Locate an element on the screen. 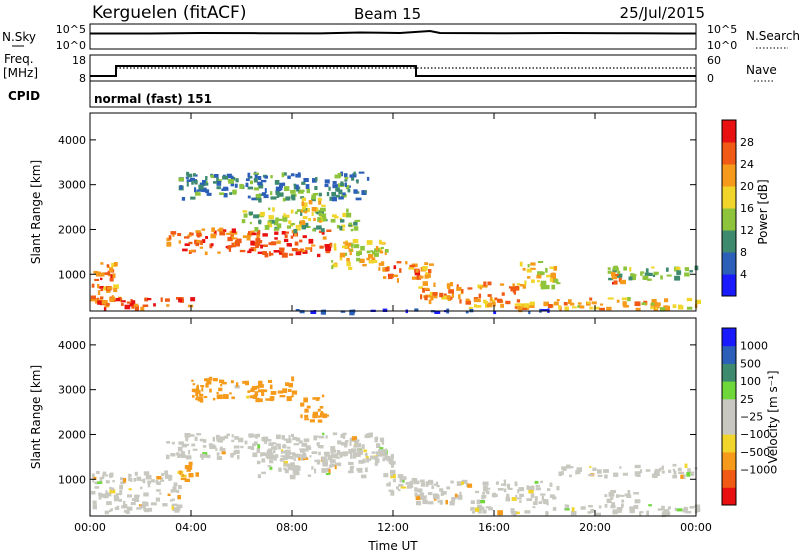  freq-trace is located at coordinates (393, 71).